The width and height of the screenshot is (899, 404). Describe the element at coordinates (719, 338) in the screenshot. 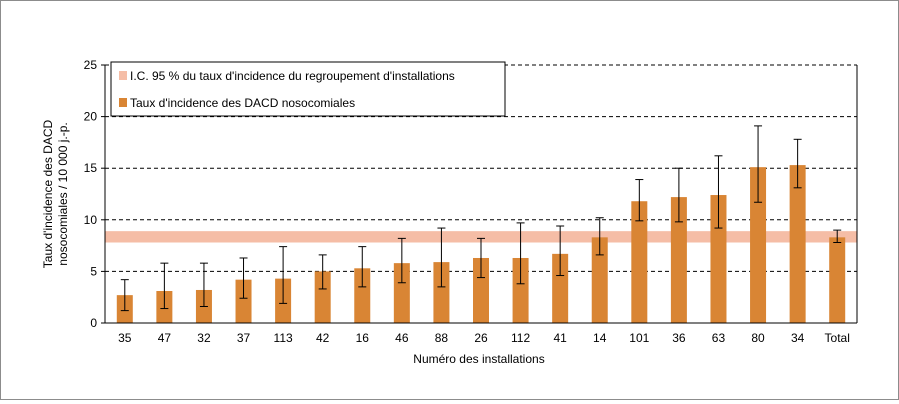

I see `x-tick-label: 63` at that location.